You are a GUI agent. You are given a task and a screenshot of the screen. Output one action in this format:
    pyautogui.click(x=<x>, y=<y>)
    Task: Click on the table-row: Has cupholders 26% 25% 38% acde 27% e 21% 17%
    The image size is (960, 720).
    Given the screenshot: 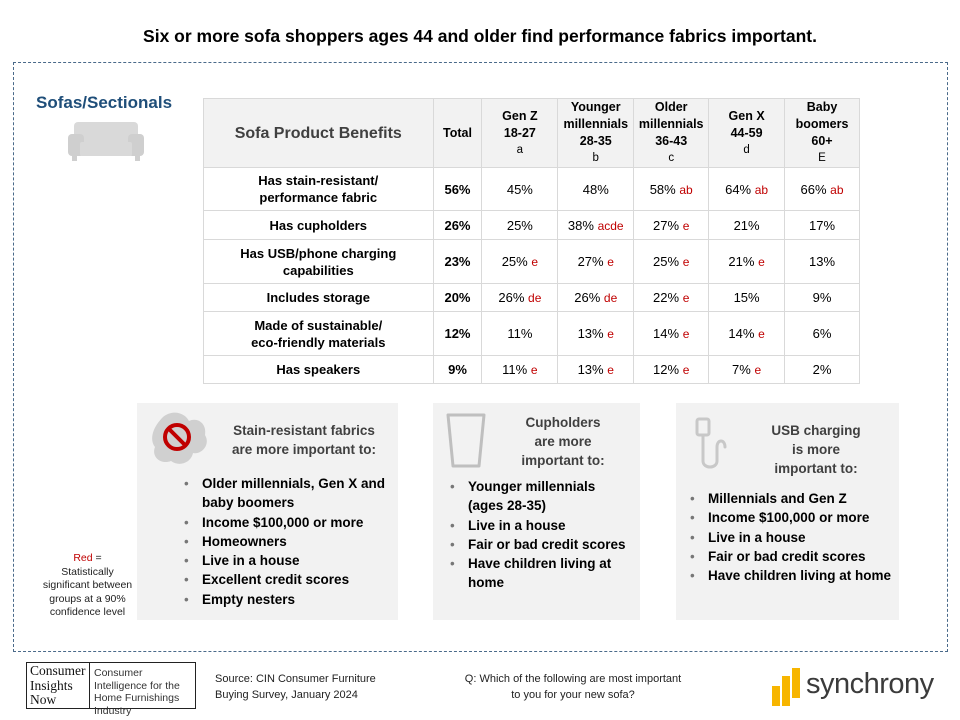 What is the action you would take?
    pyautogui.click(x=531, y=225)
    